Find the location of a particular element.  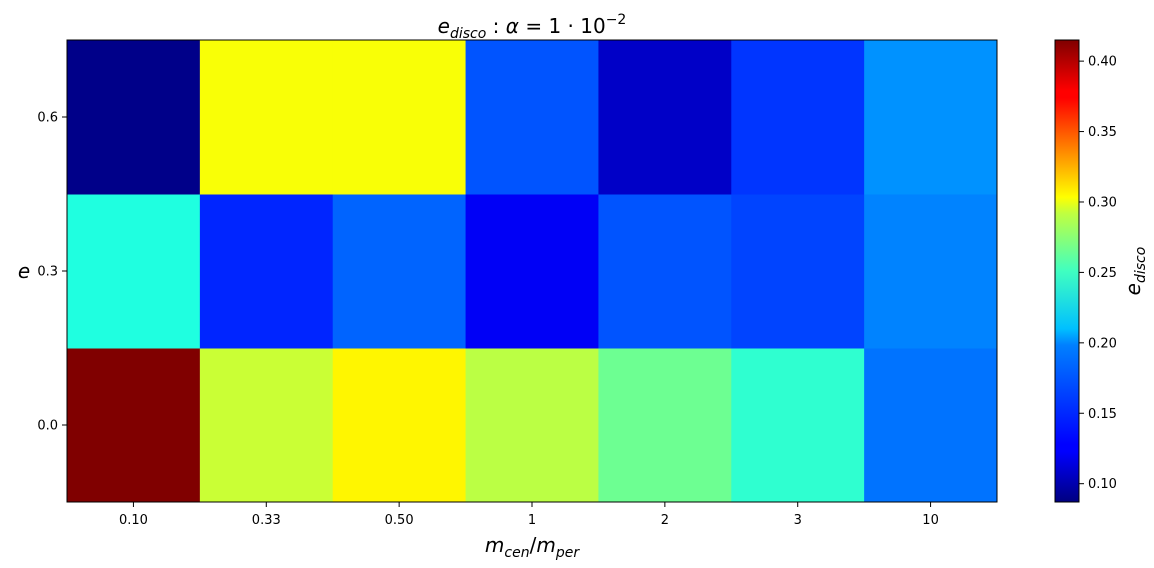

y-axis-ticks: 0.0 0.3 0.6 is located at coordinates (52, 272).